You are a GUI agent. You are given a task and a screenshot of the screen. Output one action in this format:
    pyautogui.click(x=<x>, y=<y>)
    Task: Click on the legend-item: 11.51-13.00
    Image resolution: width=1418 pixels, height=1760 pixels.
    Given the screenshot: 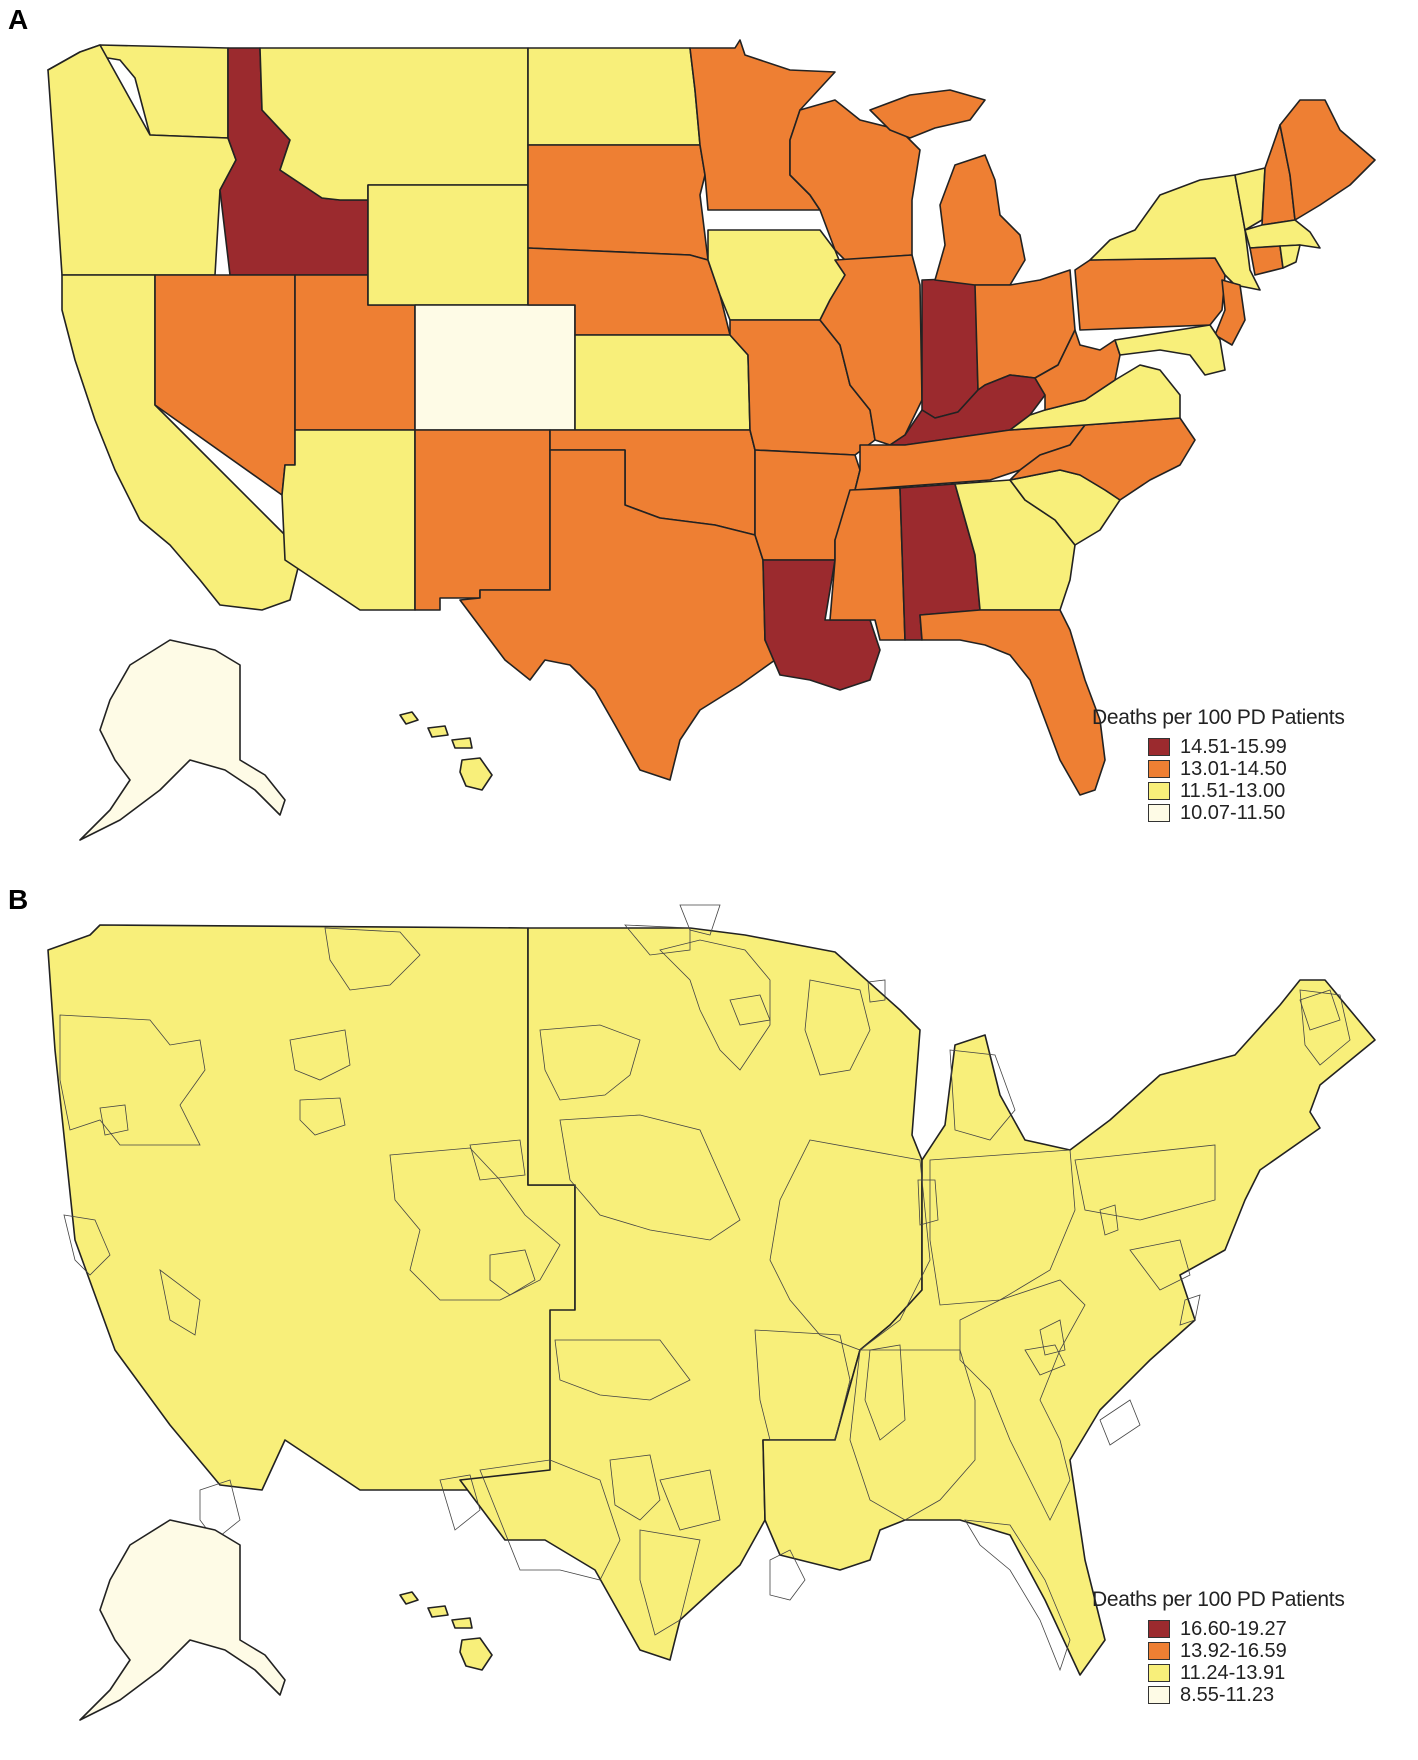 What is the action you would take?
    pyautogui.click(x=1280, y=791)
    